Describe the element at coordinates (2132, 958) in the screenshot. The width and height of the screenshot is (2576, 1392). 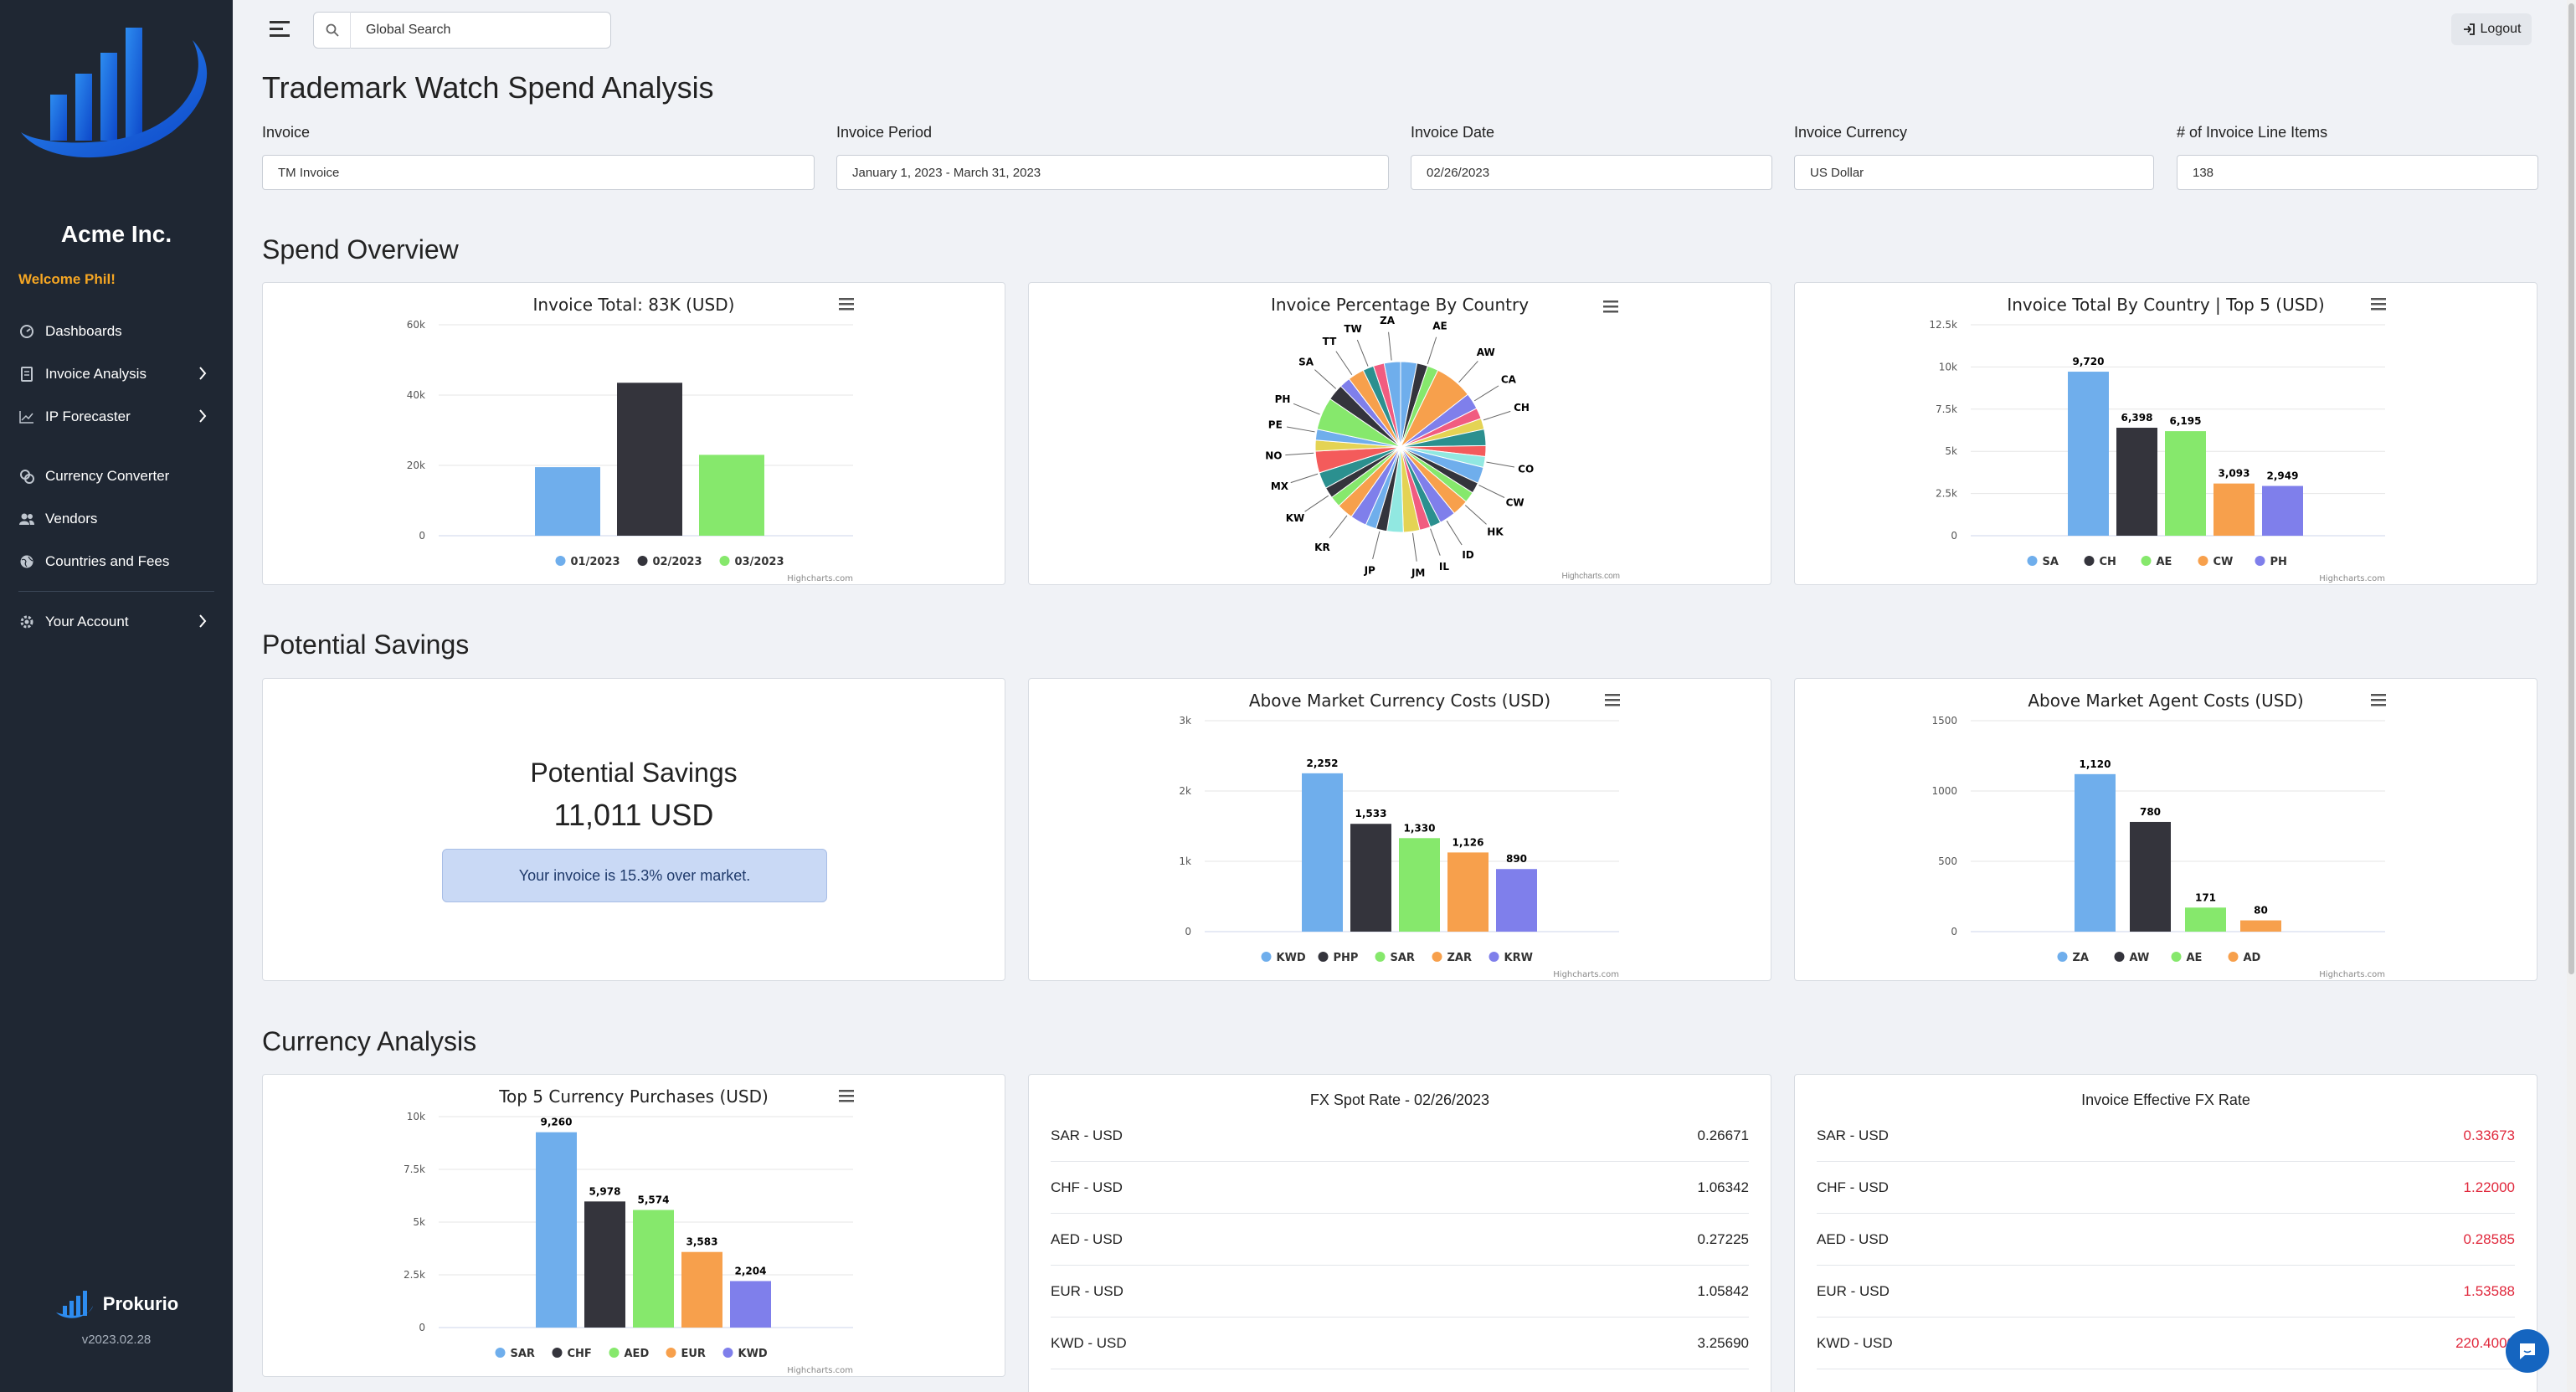
I see `legend-item: AW` at that location.